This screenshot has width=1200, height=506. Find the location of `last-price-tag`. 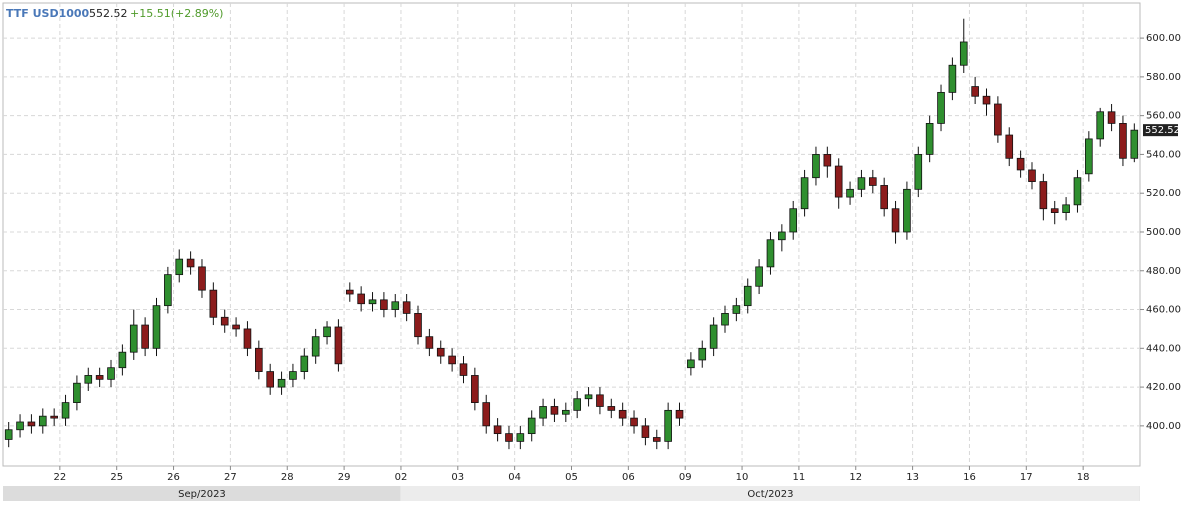

last-price-tag is located at coordinates (1160, 130).